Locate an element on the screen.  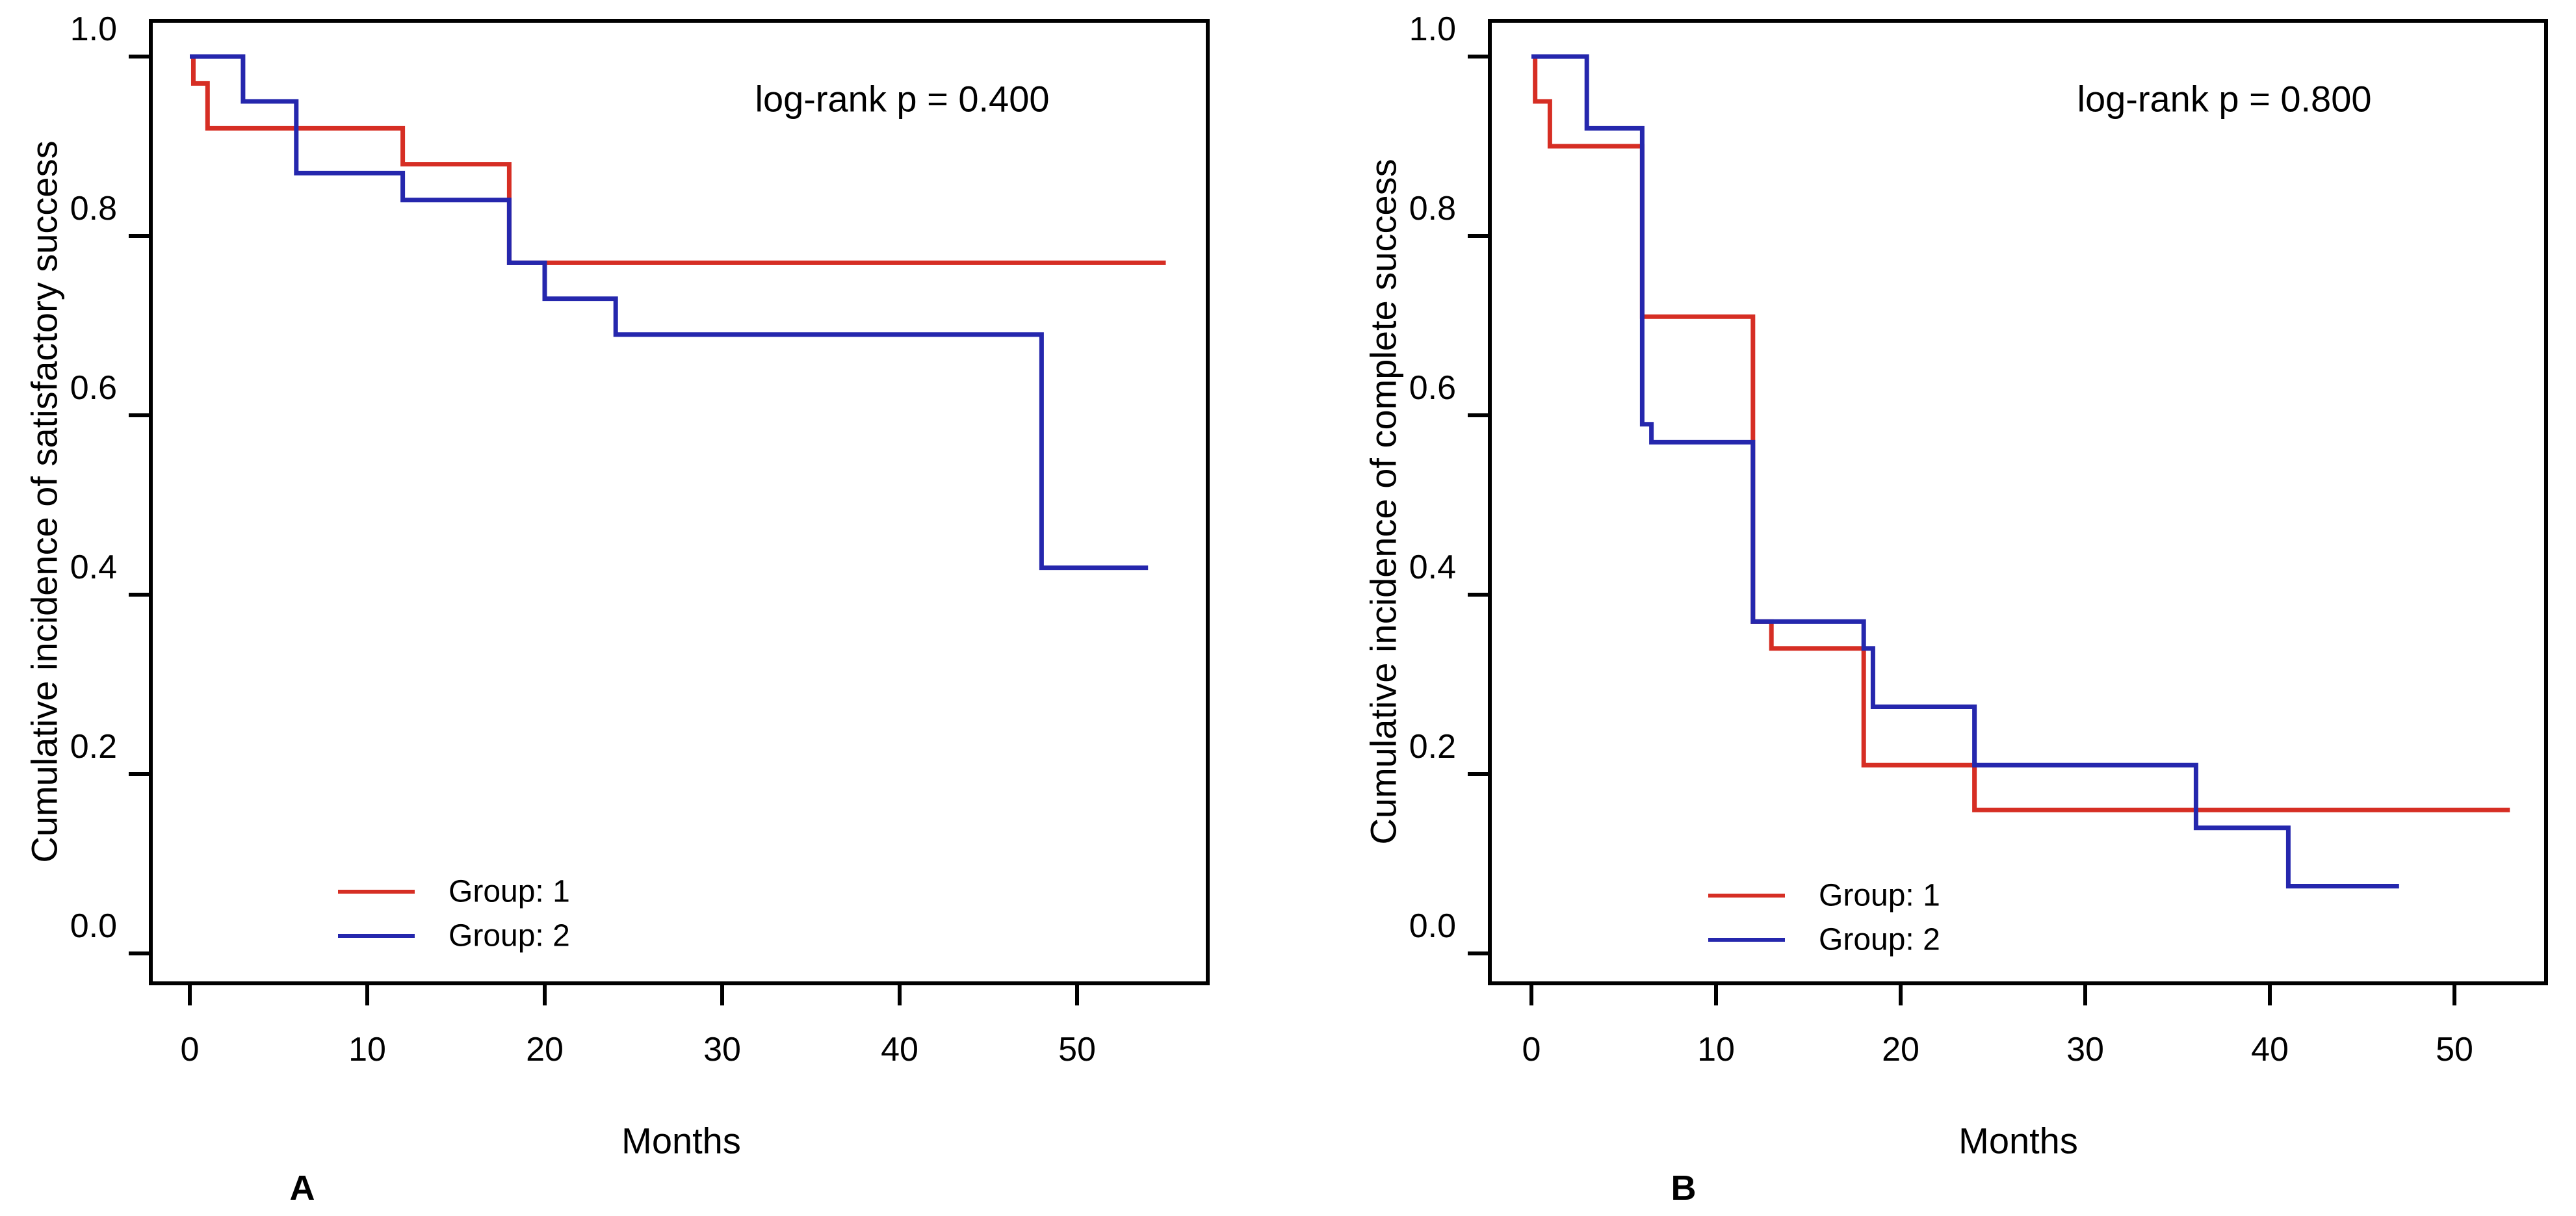
legend-a: Group: 1 Group: 2 is located at coordinates (454, 914).